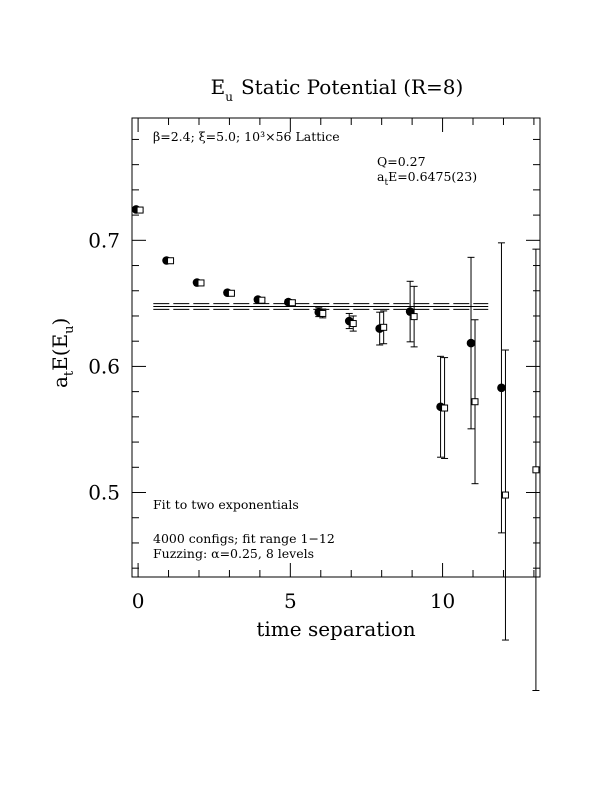 The height and width of the screenshot is (792, 612). Describe the element at coordinates (335, 629) in the screenshot. I see `x-axis-label: time separation` at that location.